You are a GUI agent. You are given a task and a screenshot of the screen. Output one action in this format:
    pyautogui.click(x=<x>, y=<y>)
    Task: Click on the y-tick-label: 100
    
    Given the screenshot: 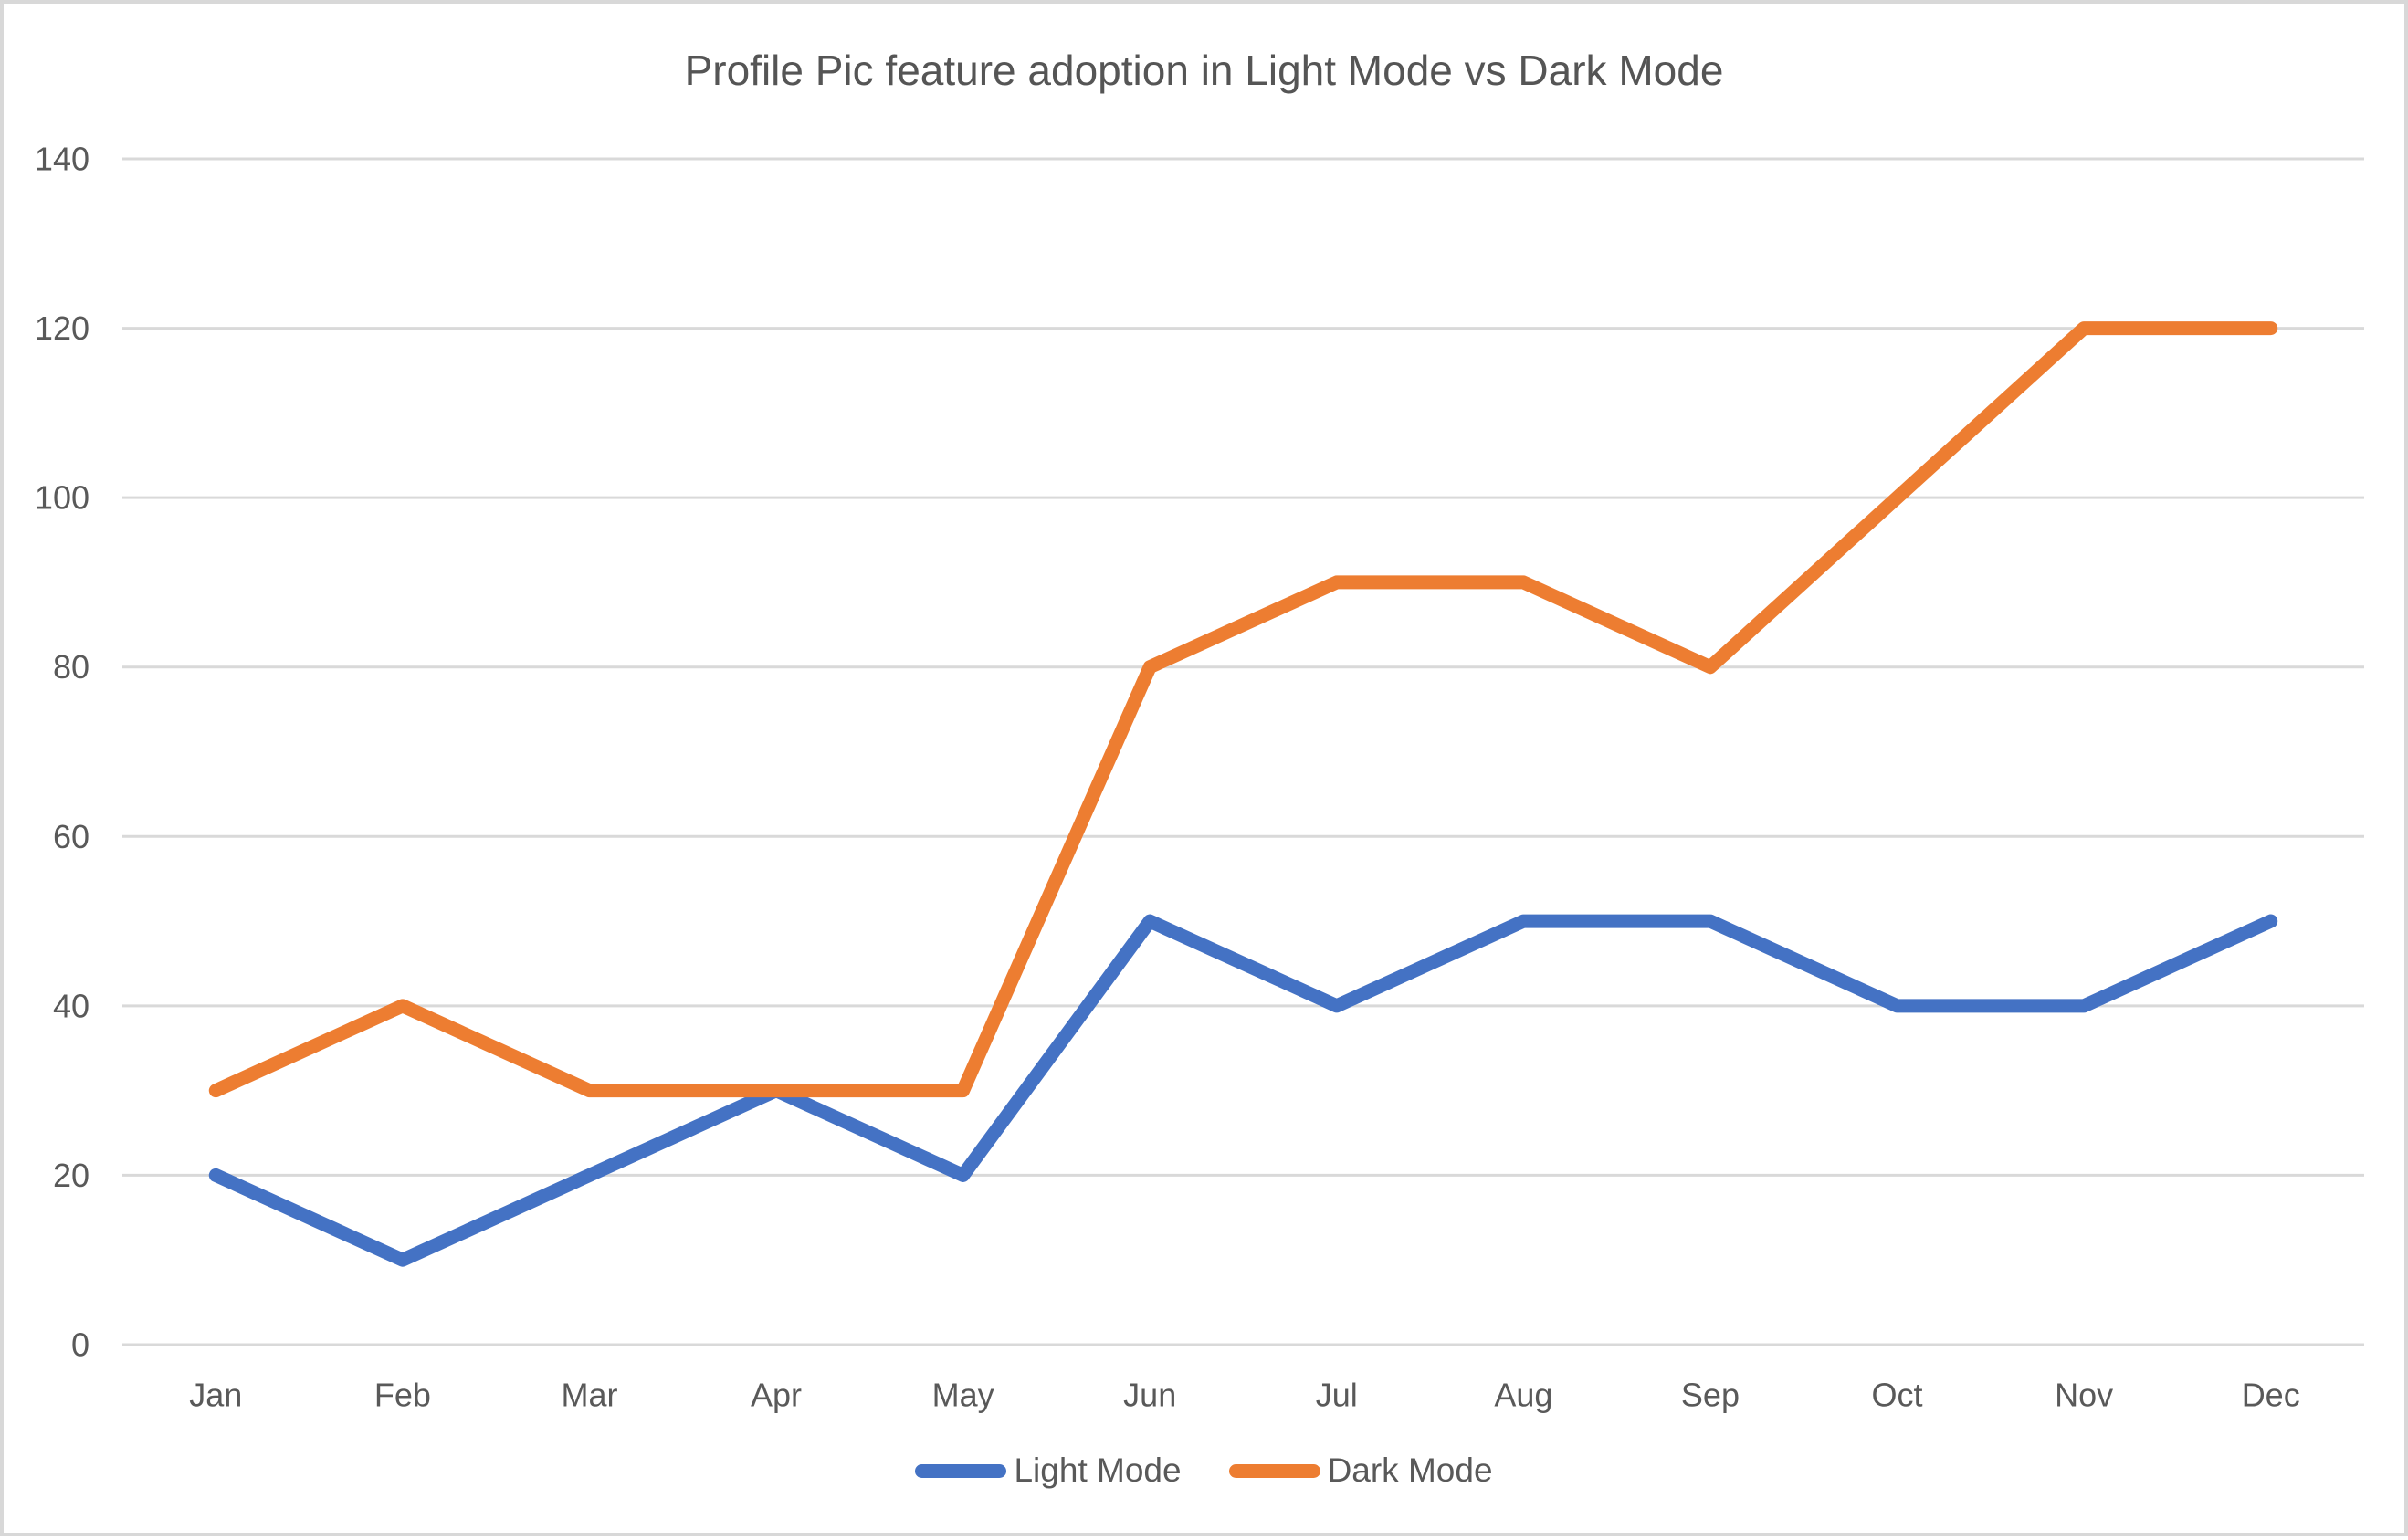 What is the action you would take?
    pyautogui.click(x=62, y=498)
    